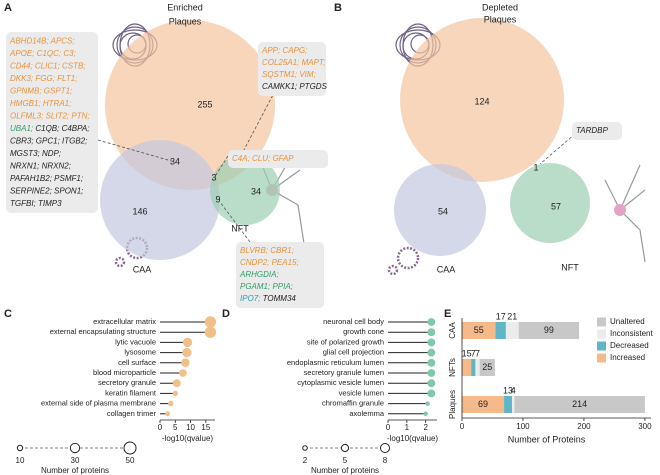 Image resolution: width=660 pixels, height=475 pixels. Describe the element at coordinates (40, 165) in the screenshot. I see `gene-name: NRXN1; NRXN2;` at that location.